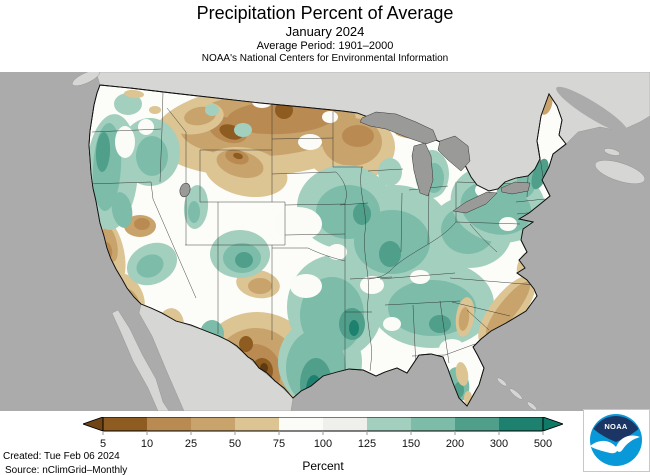 The width and height of the screenshot is (650, 475). I want to click on seagull-icon, so click(604, 447).